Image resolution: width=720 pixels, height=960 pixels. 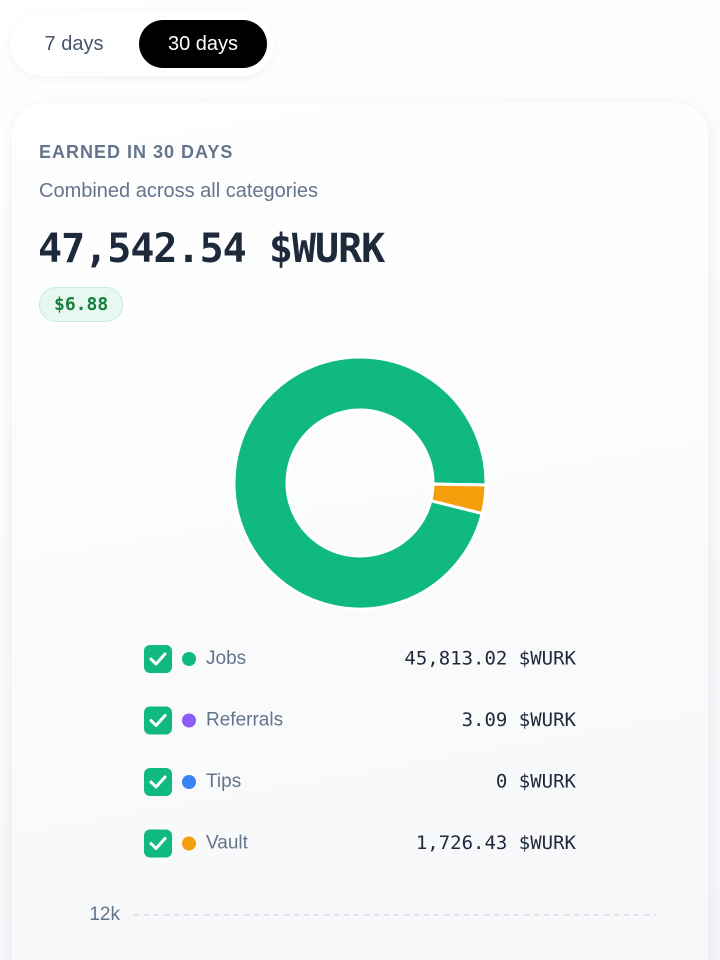 What do you see at coordinates (519, 720) in the screenshot?
I see `legend-value: 3.09 $WURK` at bounding box center [519, 720].